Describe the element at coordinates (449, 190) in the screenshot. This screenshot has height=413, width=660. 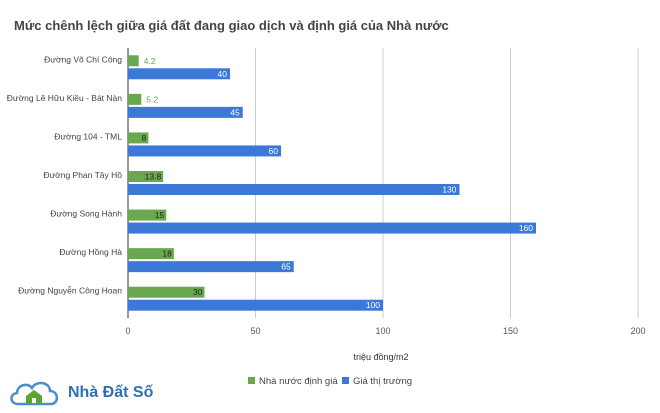
I see `data-label: 130` at that location.